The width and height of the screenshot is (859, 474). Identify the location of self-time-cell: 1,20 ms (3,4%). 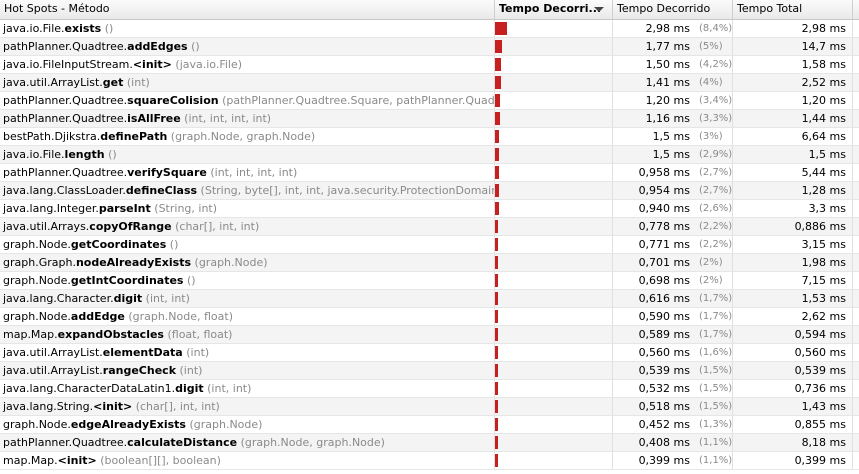
(673, 100).